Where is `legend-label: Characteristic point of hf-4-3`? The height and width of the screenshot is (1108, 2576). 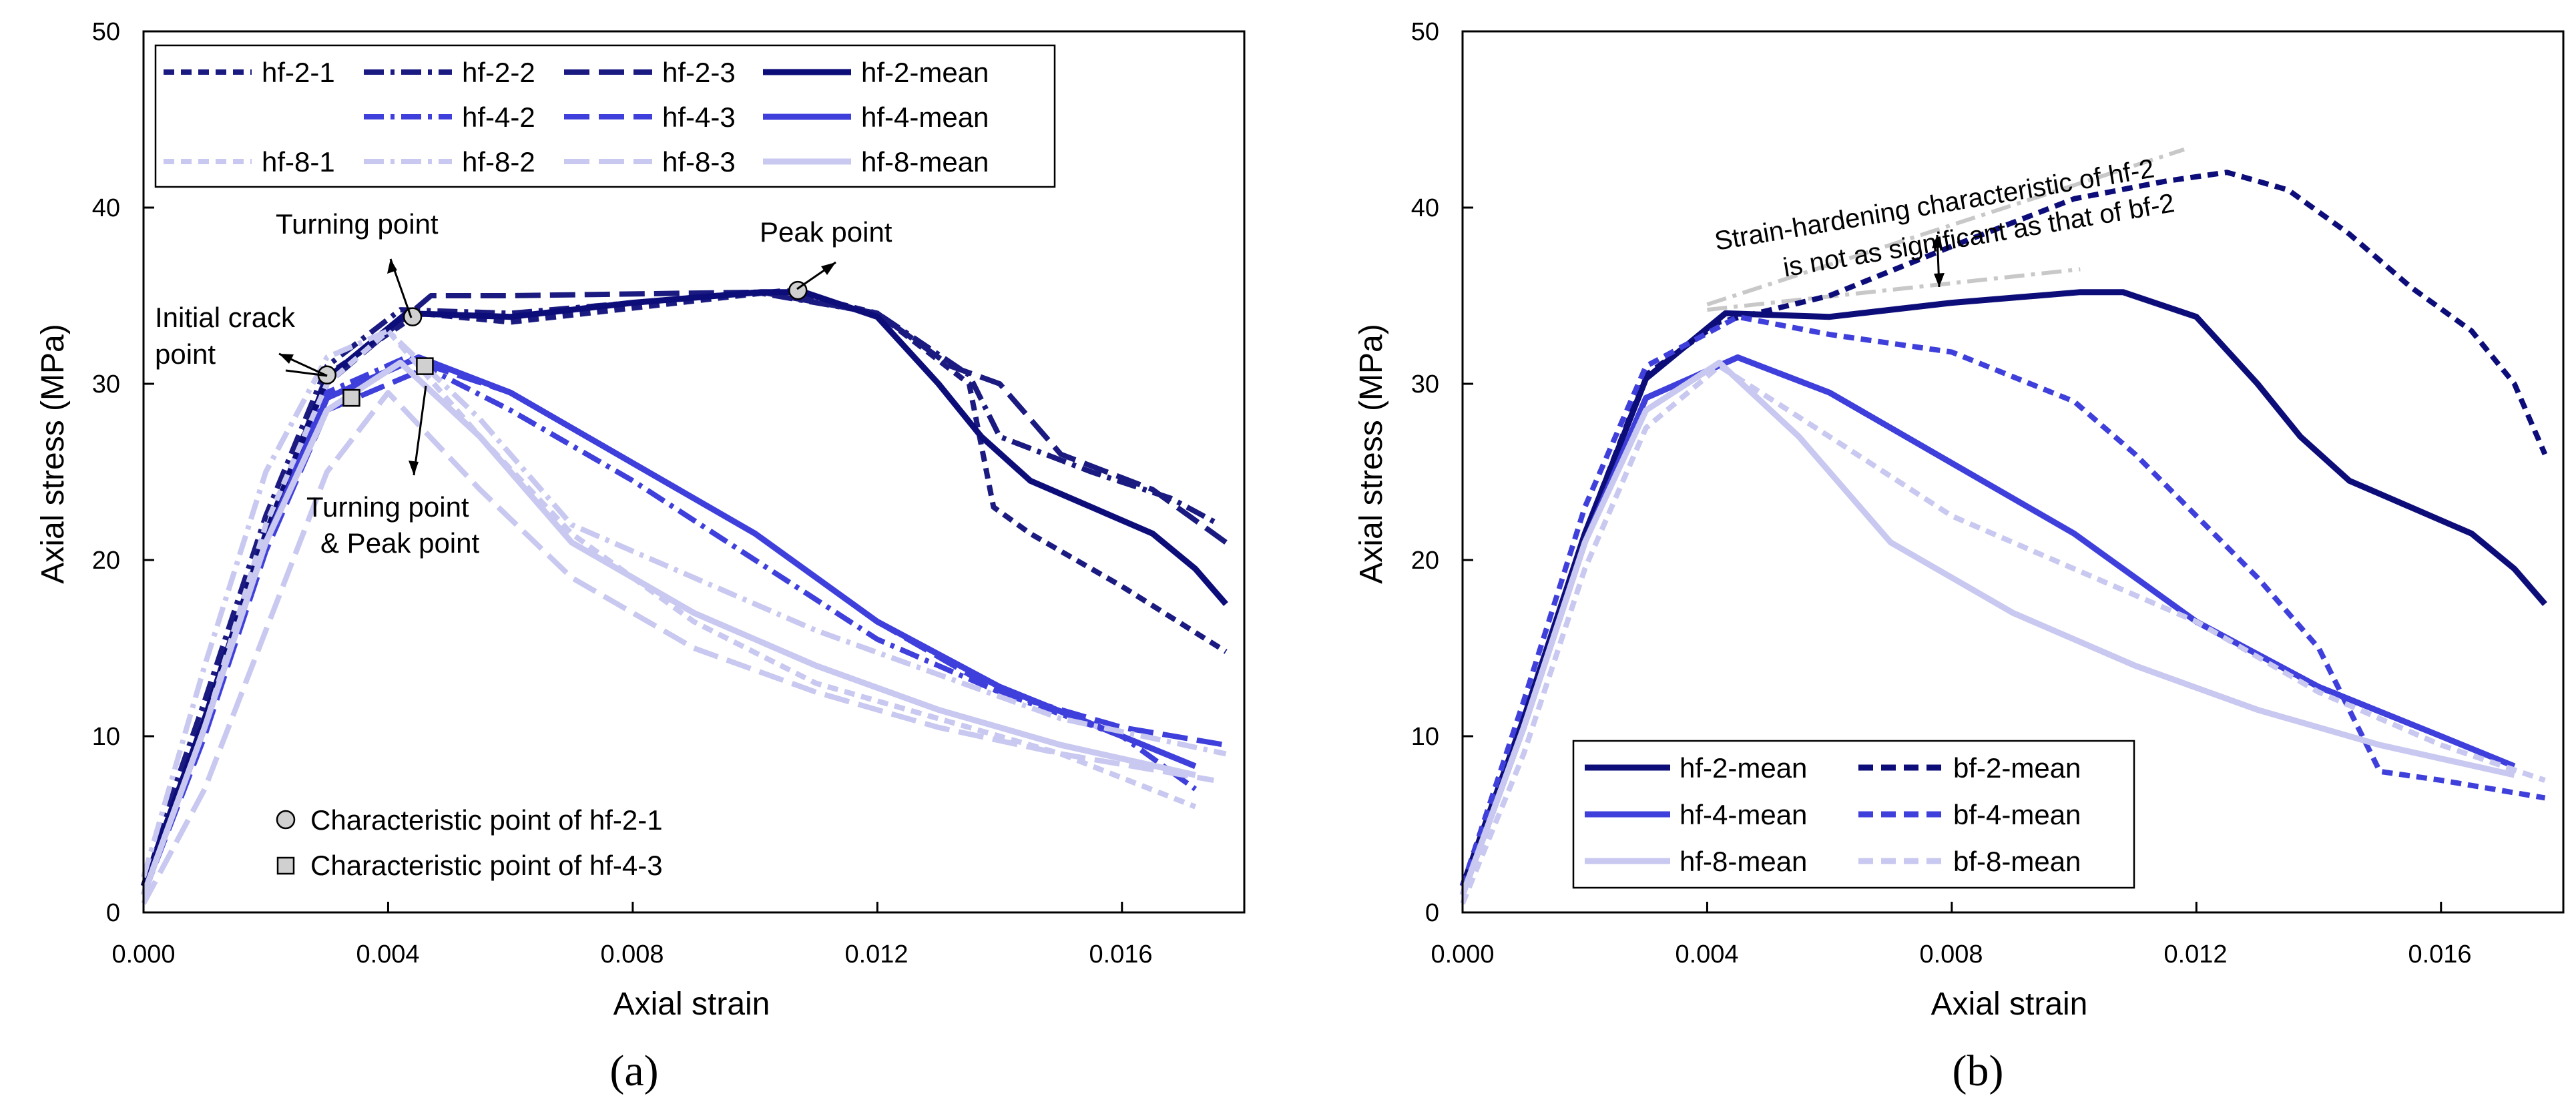 legend-label: Characteristic point of hf-4-3 is located at coordinates (486, 865).